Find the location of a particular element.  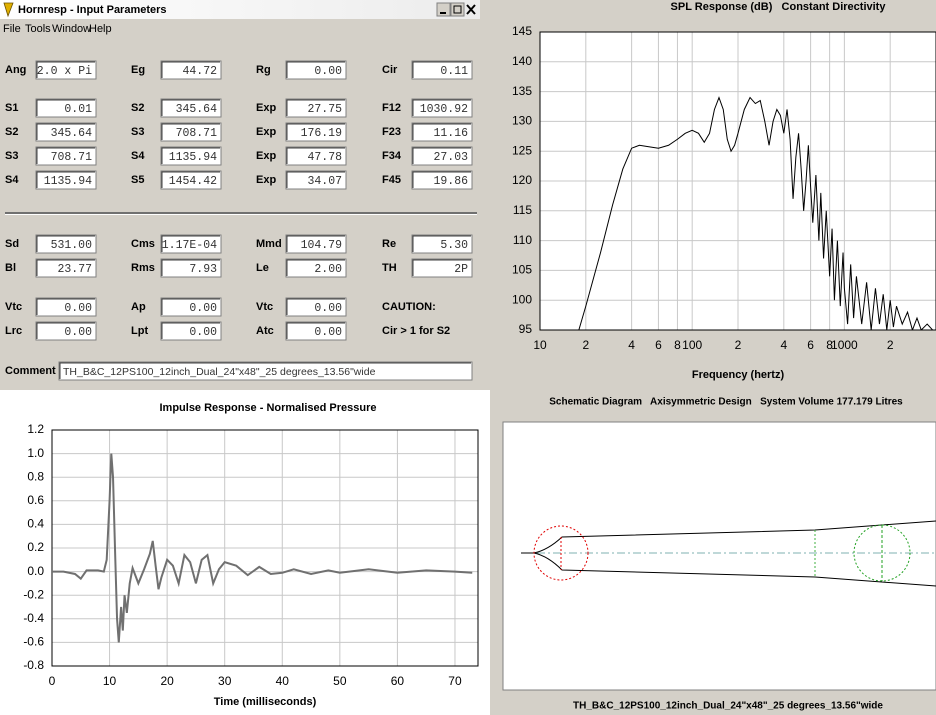

maximize-button is located at coordinates (457, 9).